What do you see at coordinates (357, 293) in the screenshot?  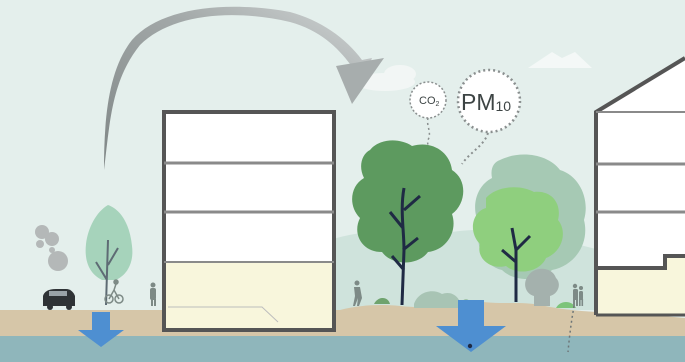 I see `pedestrian-park-icon` at bounding box center [357, 293].